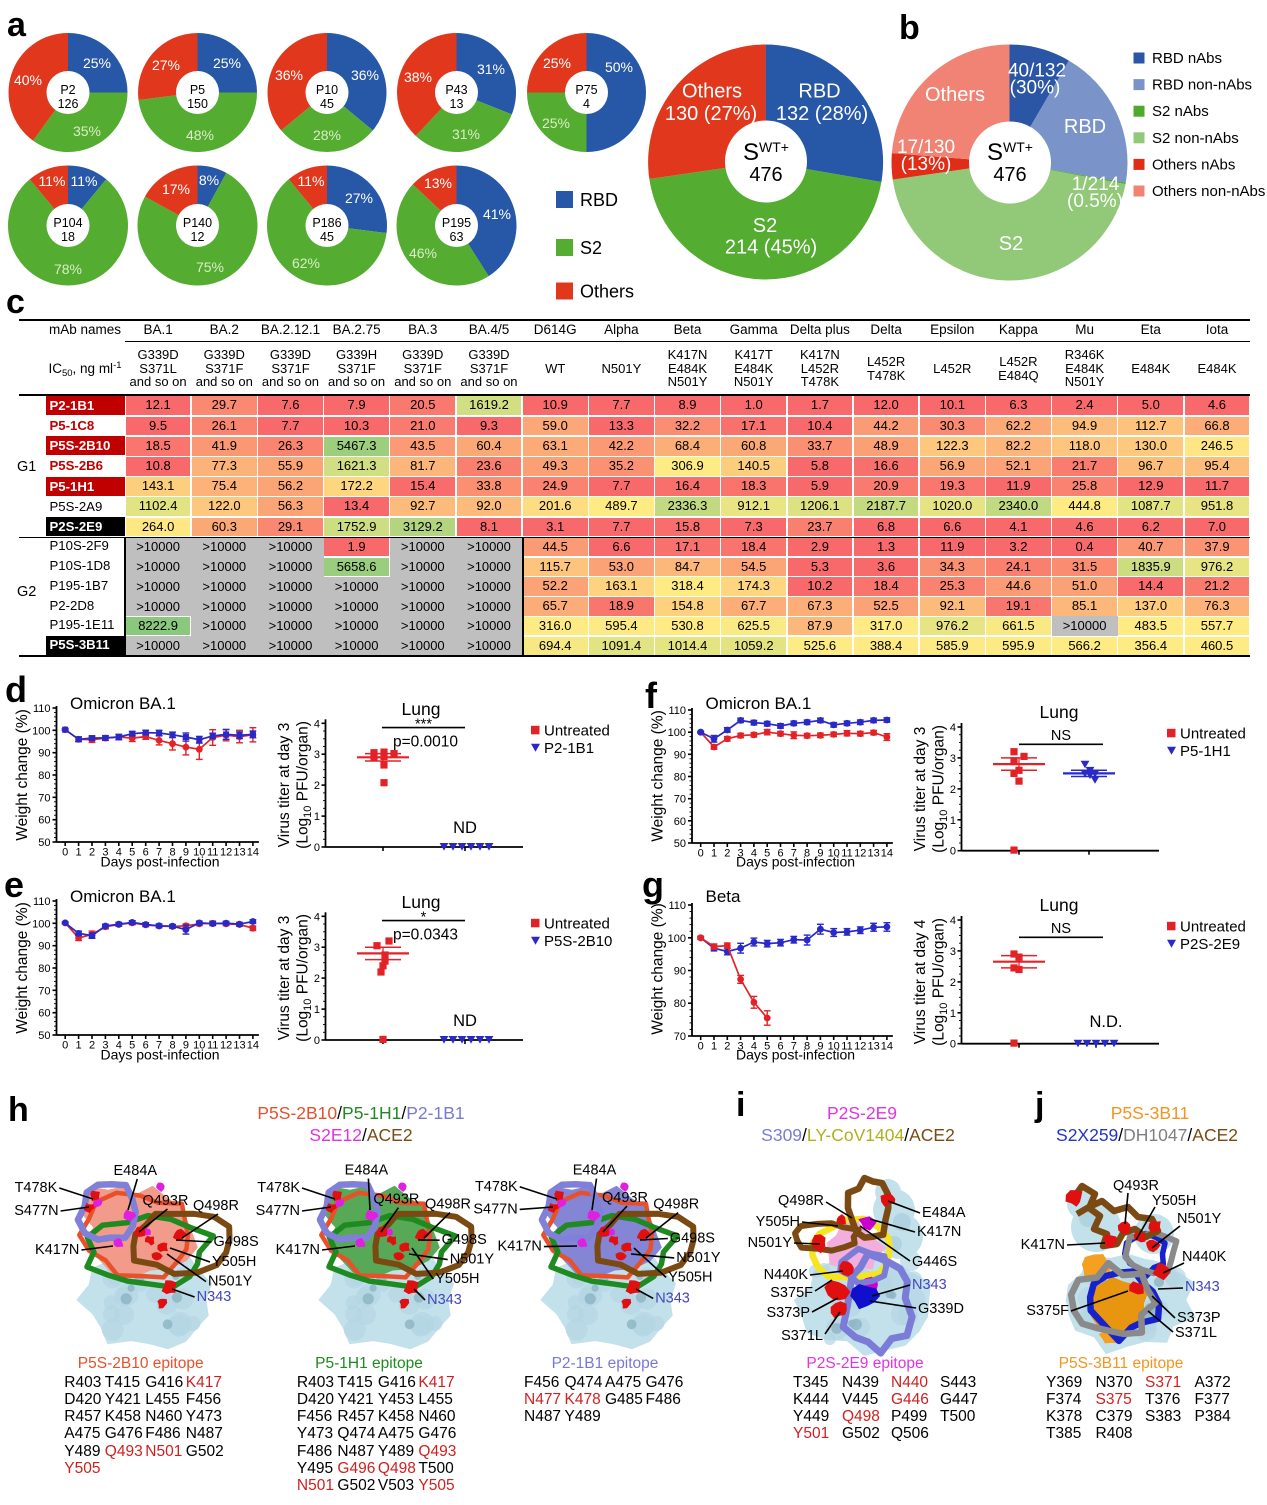  I want to click on svg-text: 100, so click(41, 731).